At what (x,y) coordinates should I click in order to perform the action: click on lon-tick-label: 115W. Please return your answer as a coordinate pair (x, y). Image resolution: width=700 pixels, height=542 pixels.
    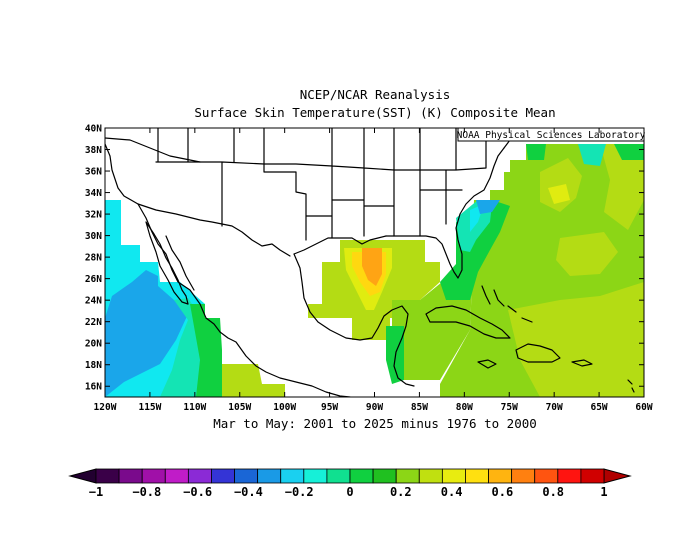
    Looking at the image, I should click on (149, 407).